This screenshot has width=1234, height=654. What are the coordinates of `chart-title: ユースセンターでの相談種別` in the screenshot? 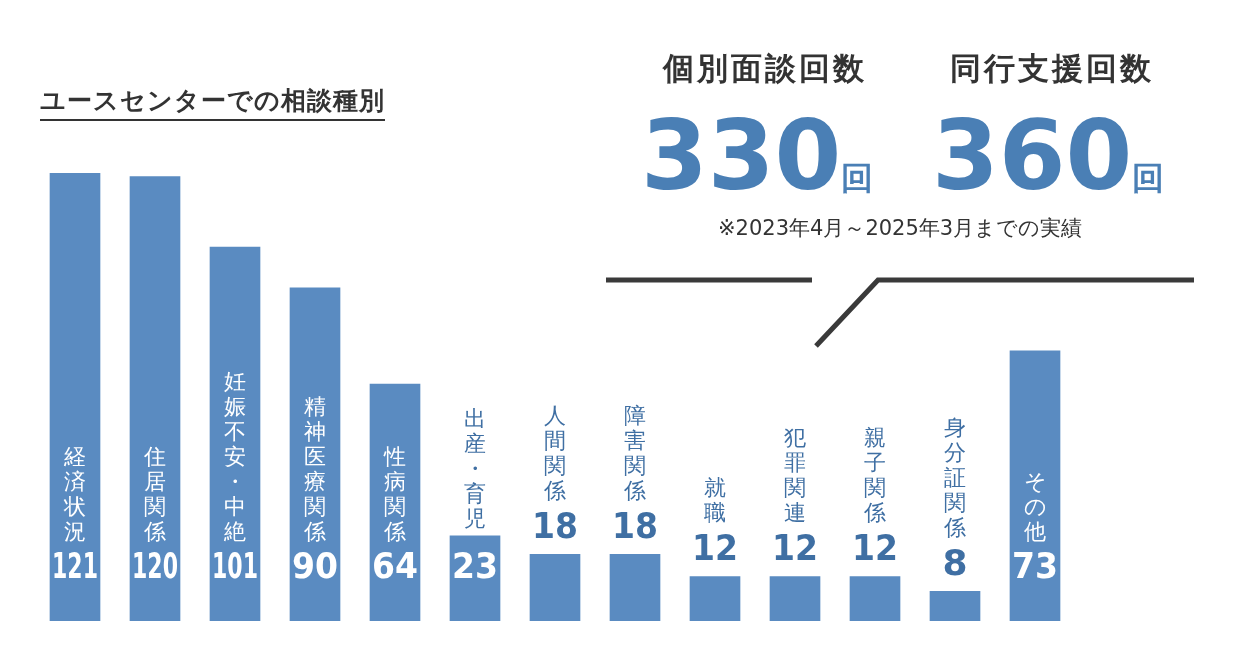 It's located at (212, 102).